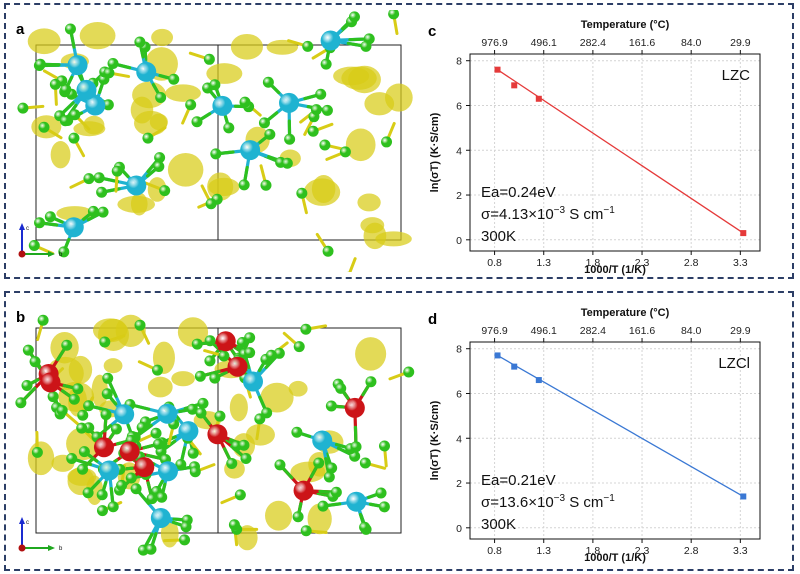 This screenshot has width=800, height=574. Describe the element at coordinates (544, 43) in the screenshot. I see `top-tick-label: 496.1` at that location.